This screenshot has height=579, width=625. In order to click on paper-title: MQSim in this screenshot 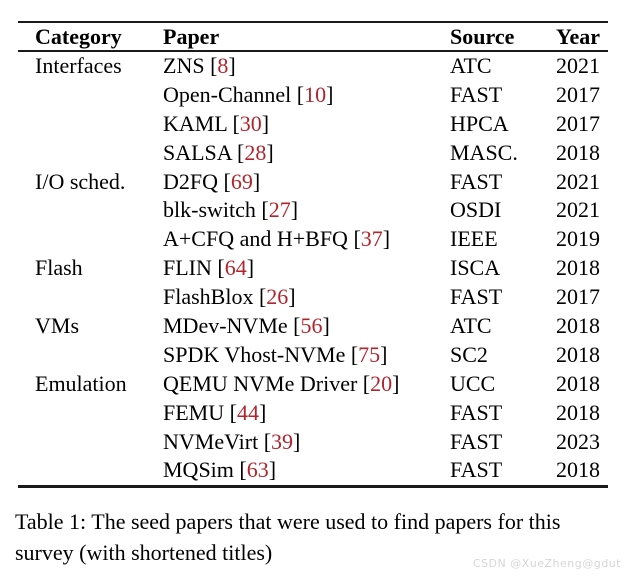, I will do `click(198, 470)`.